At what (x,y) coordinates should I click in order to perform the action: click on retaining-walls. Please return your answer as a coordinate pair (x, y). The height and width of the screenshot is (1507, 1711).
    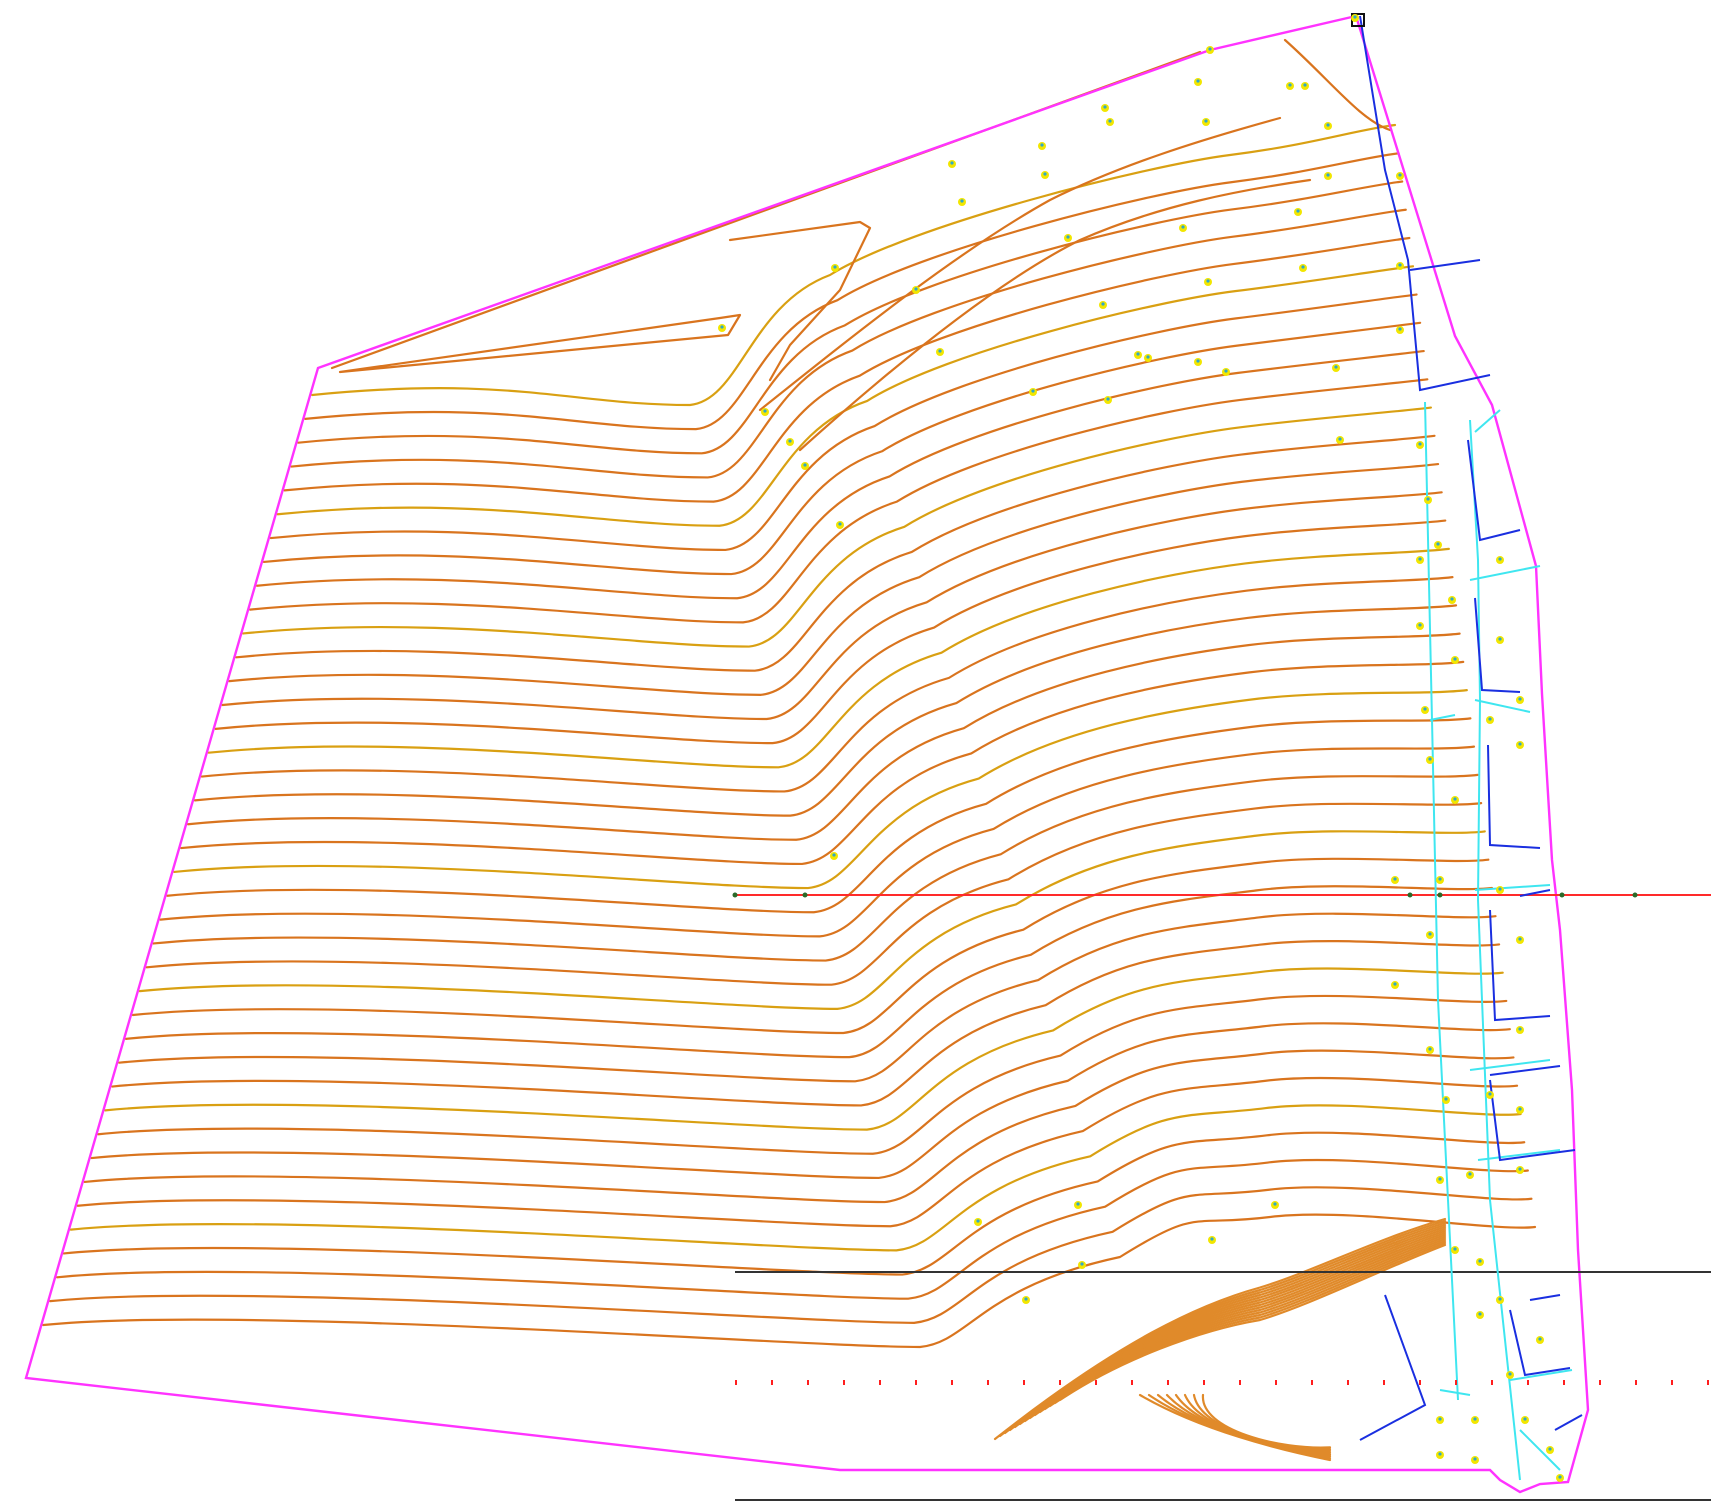
    Looking at the image, I should click on (1467, 727).